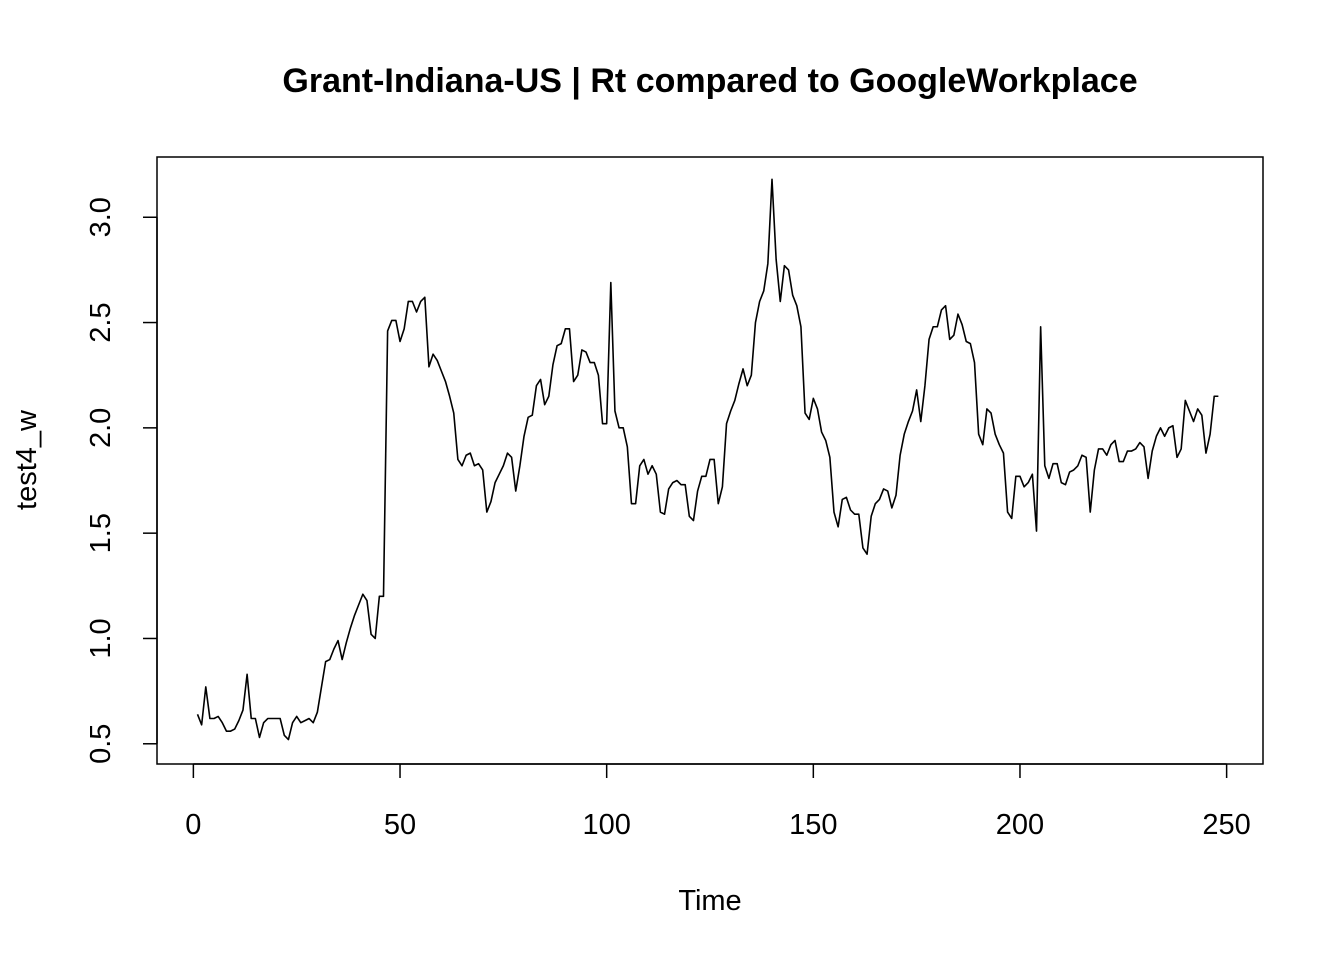  Describe the element at coordinates (101, 322) in the screenshot. I see `y-tick-label: 2.5` at that location.